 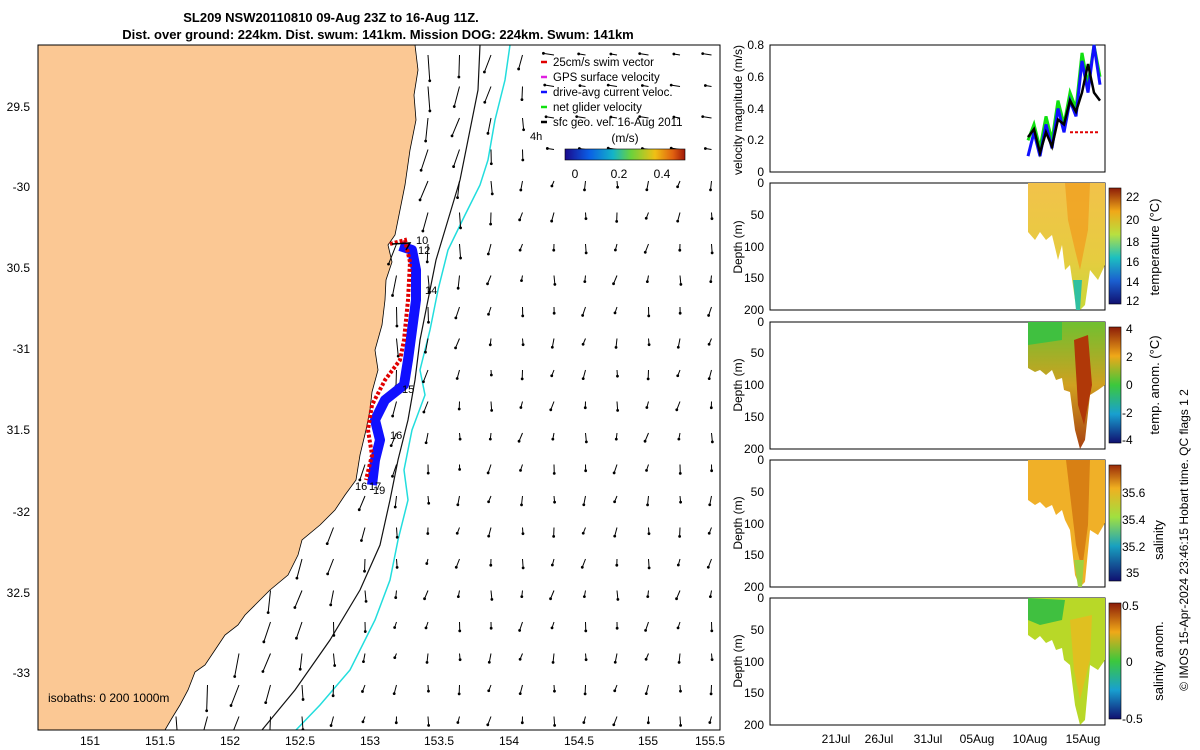 What do you see at coordinates (606, 78) in the screenshot?
I see `legend-gps-label: GPS surface velocity` at bounding box center [606, 78].